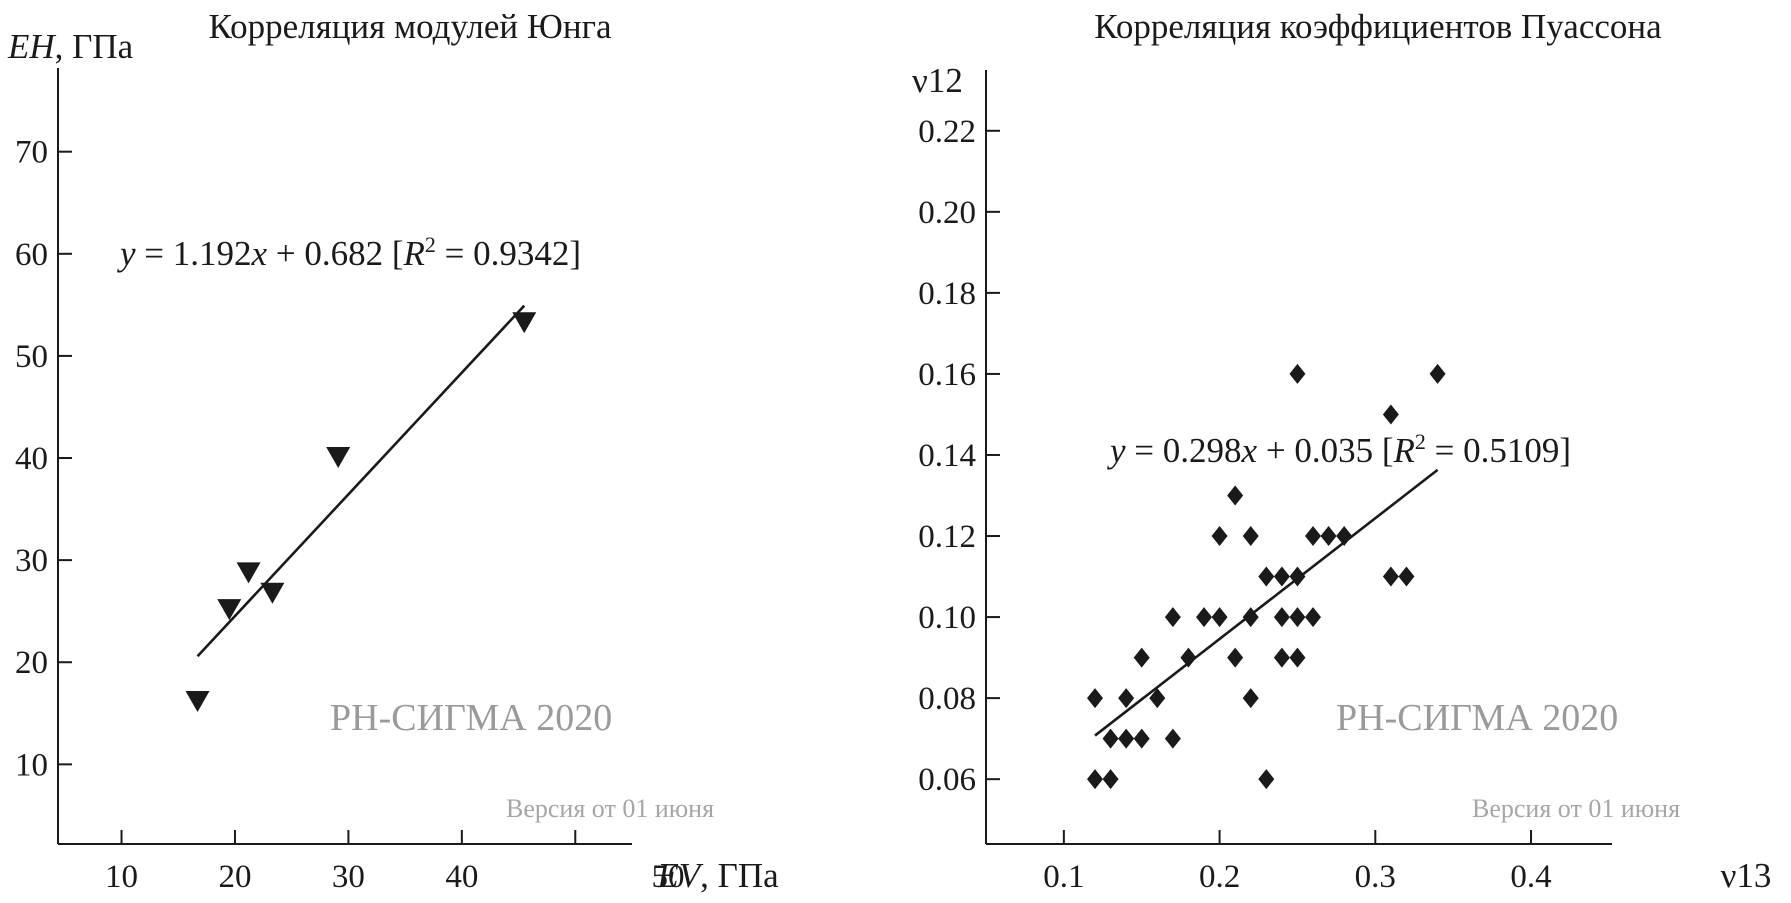 This screenshot has height=903, width=1791. What do you see at coordinates (31, 255) in the screenshot?
I see `y-tick-label: 60` at bounding box center [31, 255].